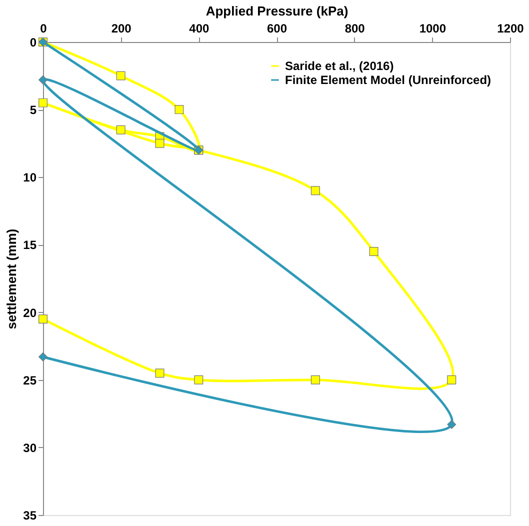 This screenshot has height=526, width=529. Describe the element at coordinates (33, 43) in the screenshot. I see `y-tick-label: 0` at that location.